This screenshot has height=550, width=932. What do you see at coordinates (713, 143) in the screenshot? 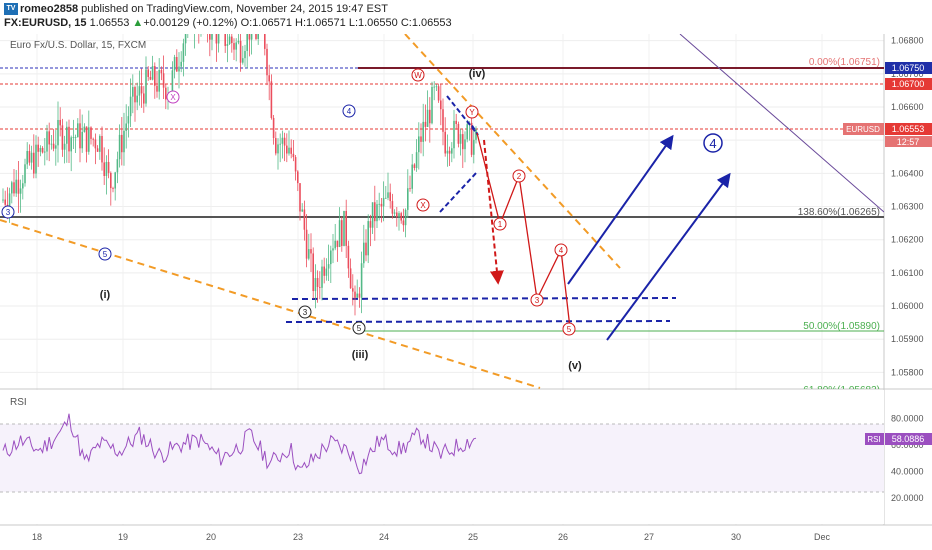
I see `wave-label-big-4: 4` at bounding box center [713, 143].